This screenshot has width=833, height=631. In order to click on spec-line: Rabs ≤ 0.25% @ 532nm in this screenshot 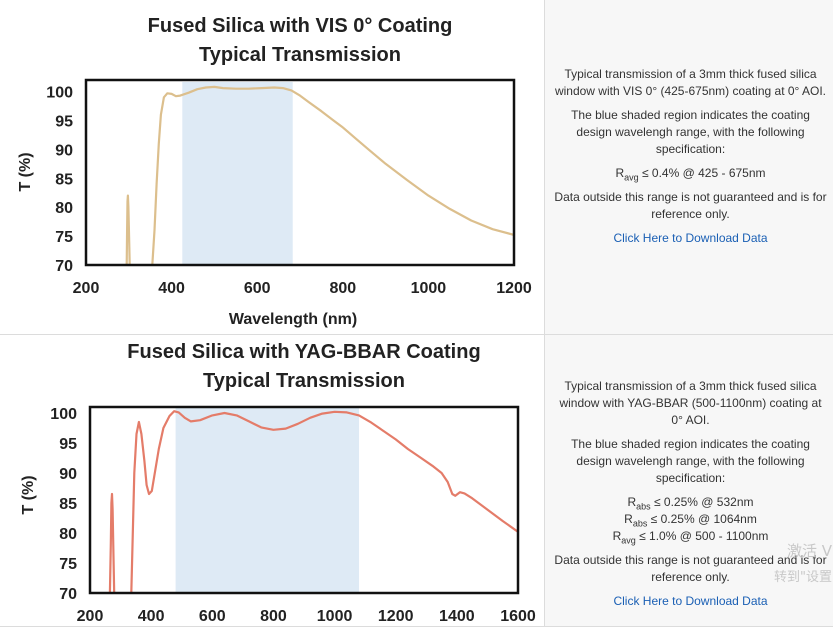, I will do `click(690, 502)`.